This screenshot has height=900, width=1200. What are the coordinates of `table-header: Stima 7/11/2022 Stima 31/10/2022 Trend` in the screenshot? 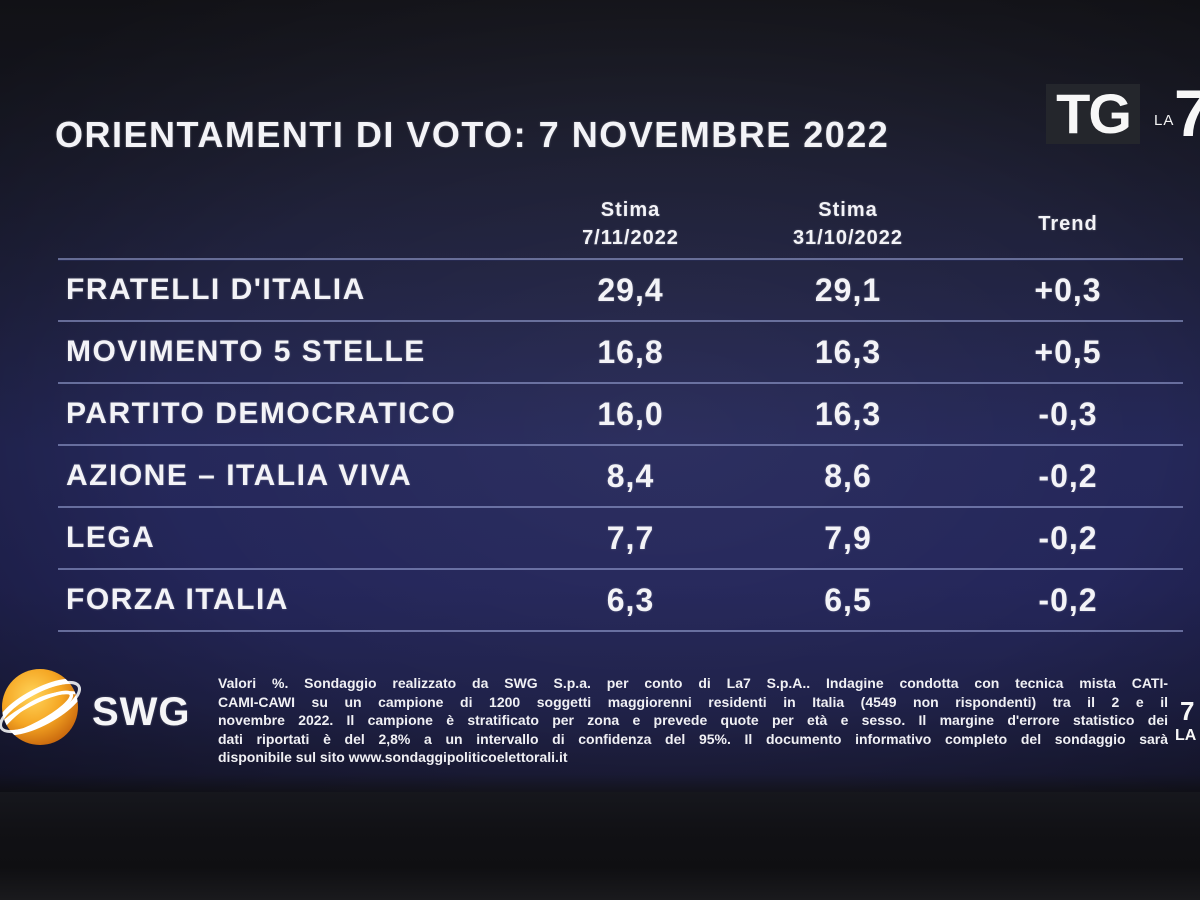 It's located at (620, 225).